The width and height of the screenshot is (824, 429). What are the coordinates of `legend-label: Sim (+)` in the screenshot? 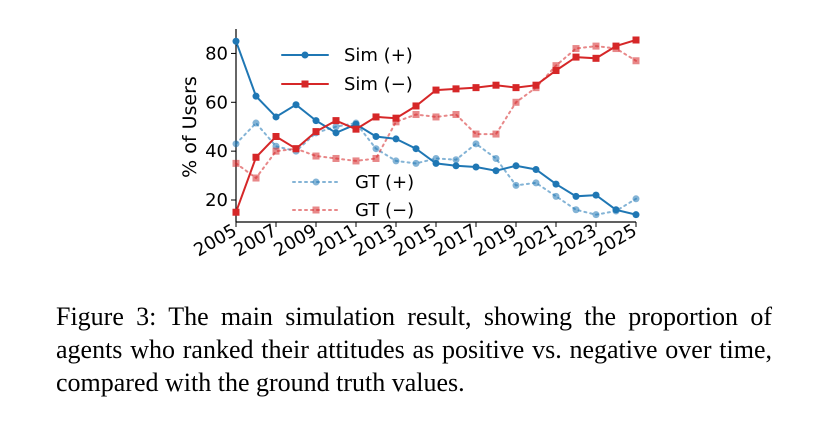 It's located at (378, 55).